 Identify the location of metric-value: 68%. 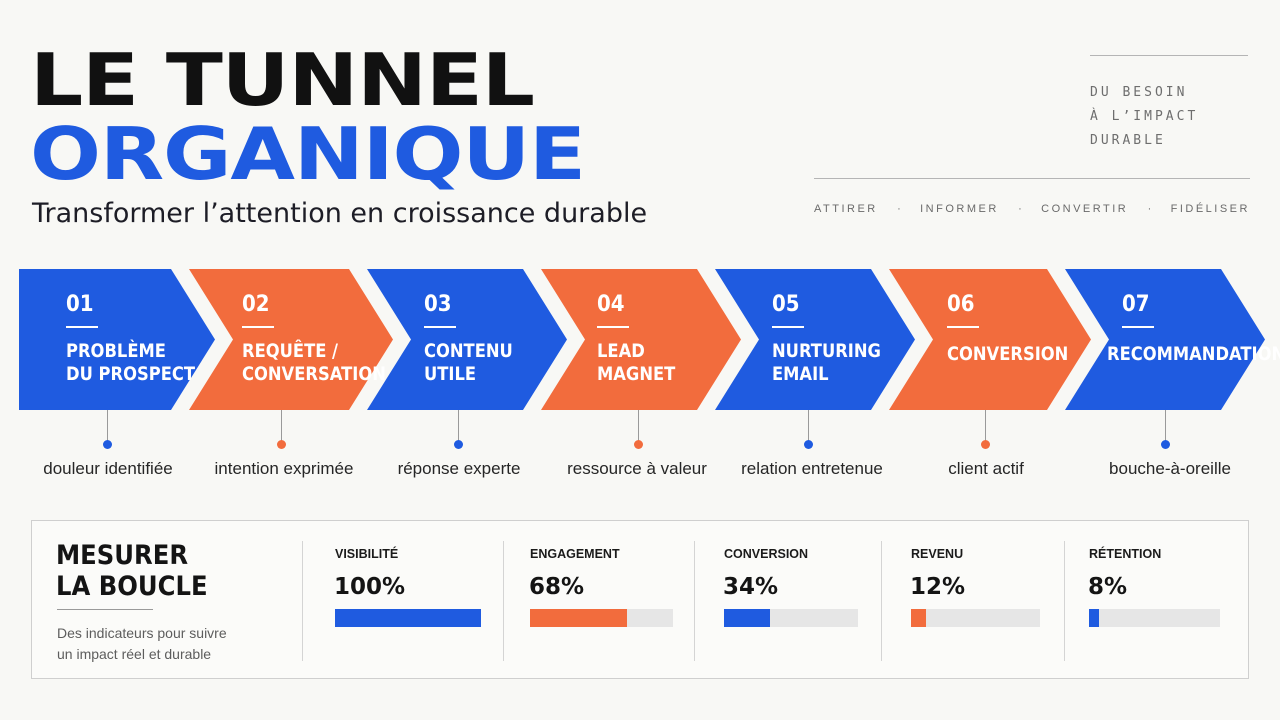
(557, 587).